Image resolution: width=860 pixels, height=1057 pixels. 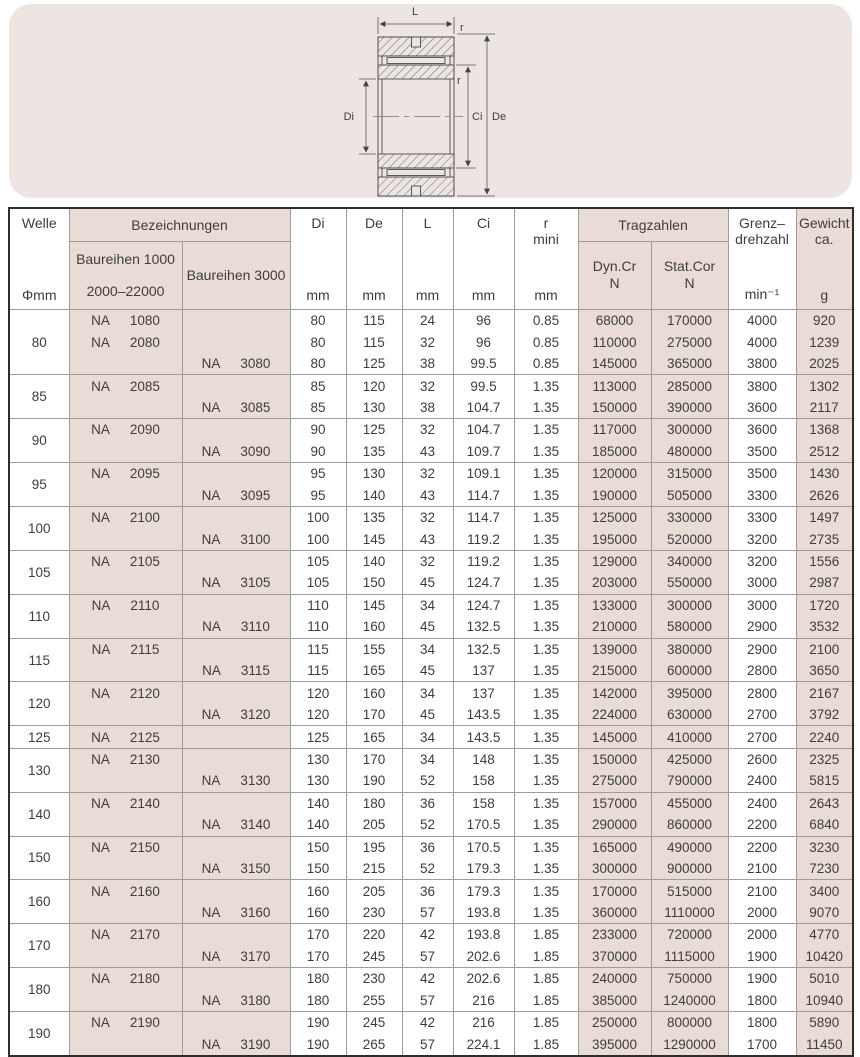 I want to click on header-r-mini: r mini mm, so click(x=546, y=258).